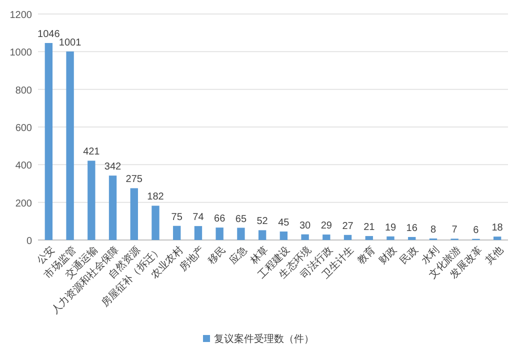 The width and height of the screenshot is (517, 361). I want to click on data-label: 6, so click(476, 230).